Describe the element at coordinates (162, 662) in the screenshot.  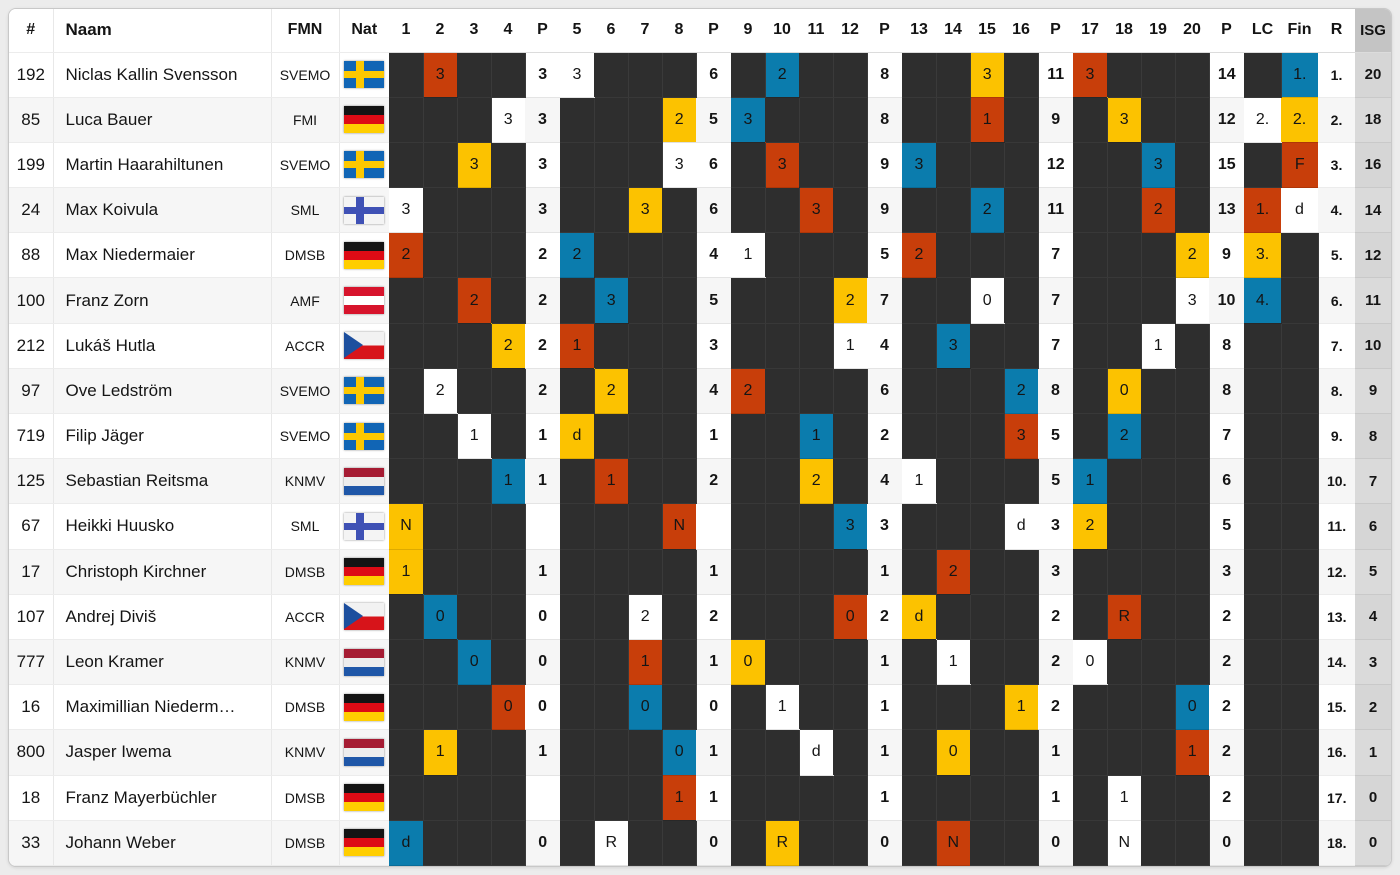
I see `rider-name: Leon Kramer` at that location.